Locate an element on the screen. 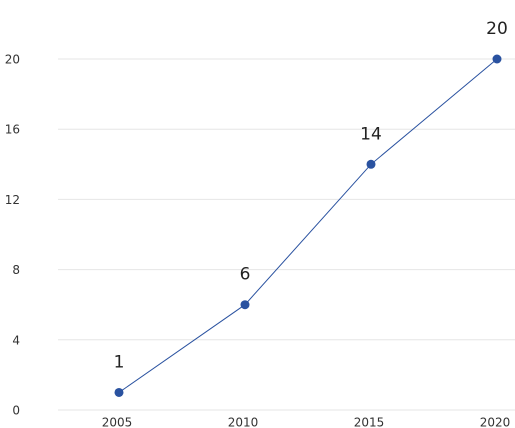  value-label: 14 is located at coordinates (371, 134).